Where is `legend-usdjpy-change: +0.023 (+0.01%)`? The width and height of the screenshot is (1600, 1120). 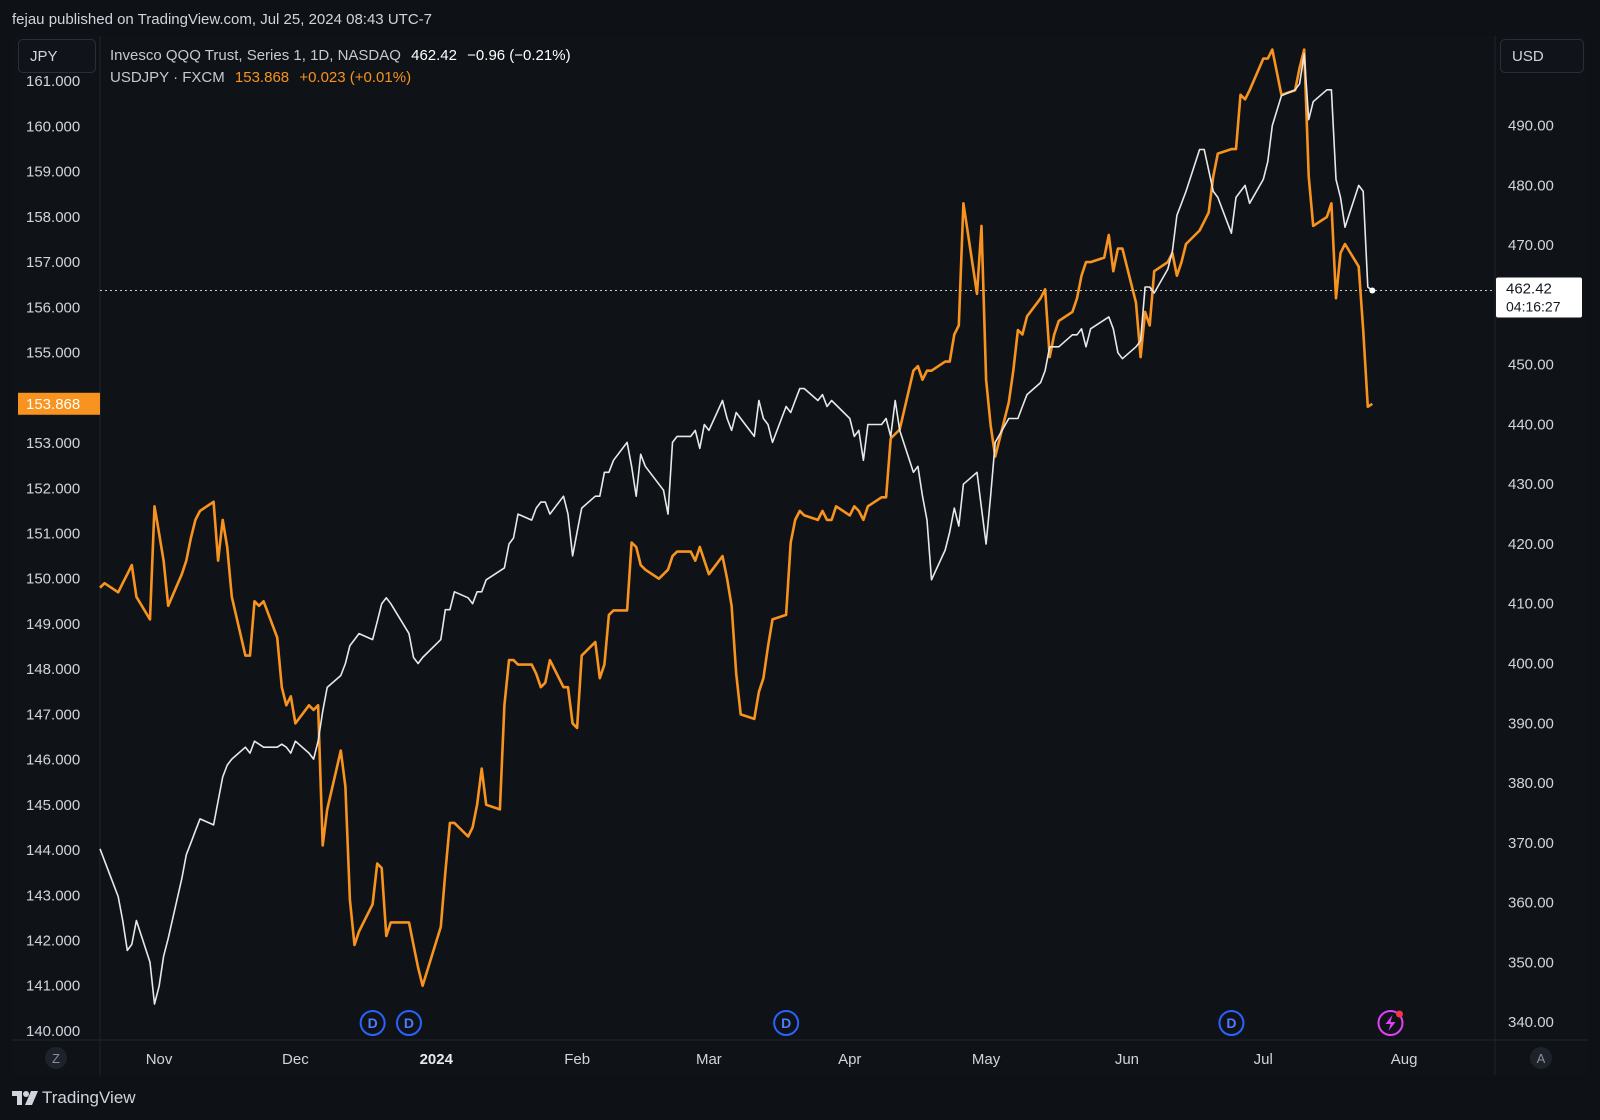
legend-usdjpy-change: +0.023 (+0.01%) is located at coordinates (355, 77).